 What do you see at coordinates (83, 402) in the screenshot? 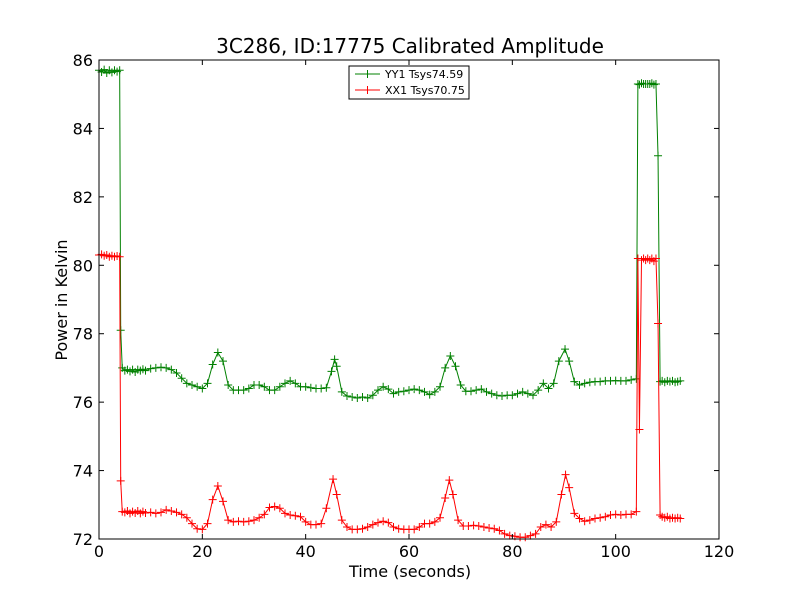
I see `y-tick-label: 76` at bounding box center [83, 402].